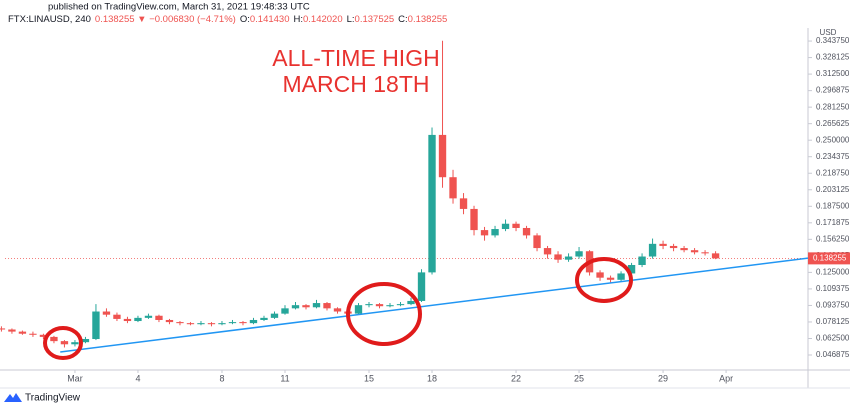 Image resolution: width=850 pixels, height=408 pixels. Describe the element at coordinates (833, 172) in the screenshot. I see `y-tick-label: 0.218750` at that location.